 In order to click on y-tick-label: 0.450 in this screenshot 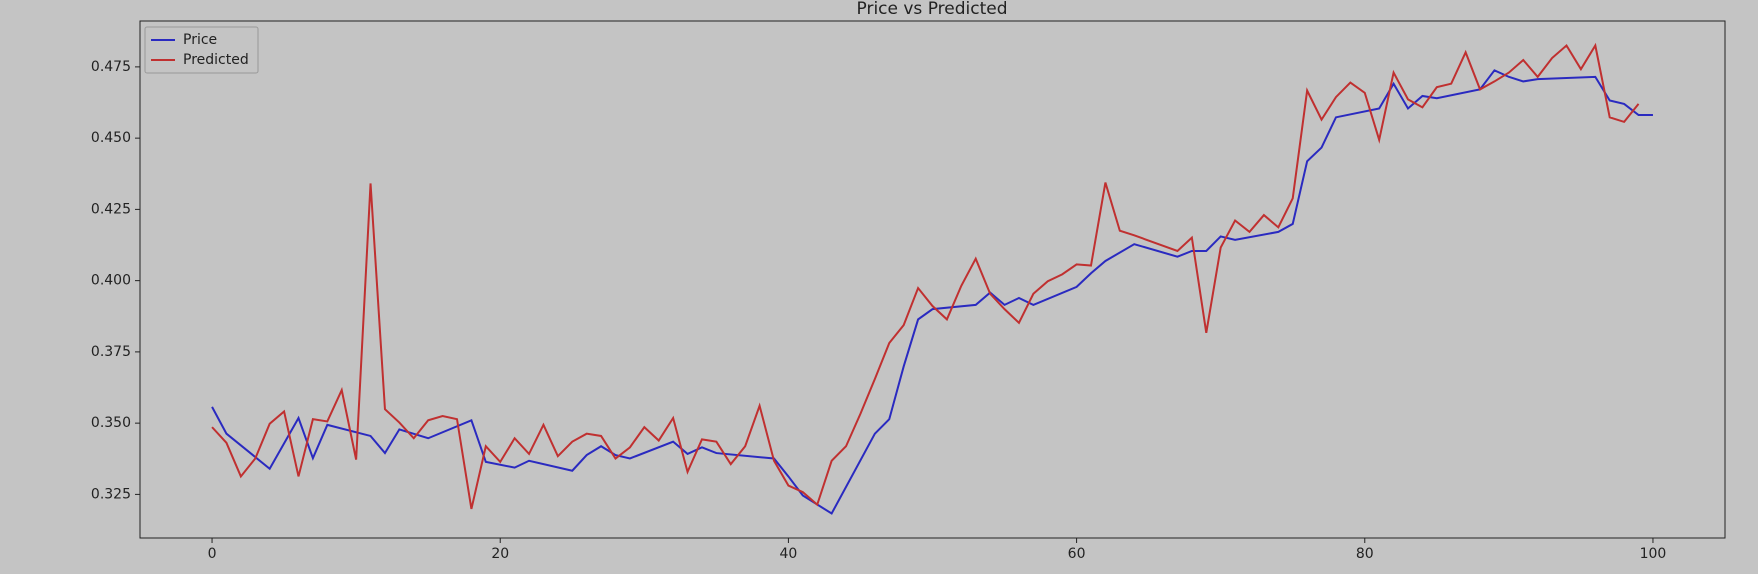, I will do `click(111, 138)`.